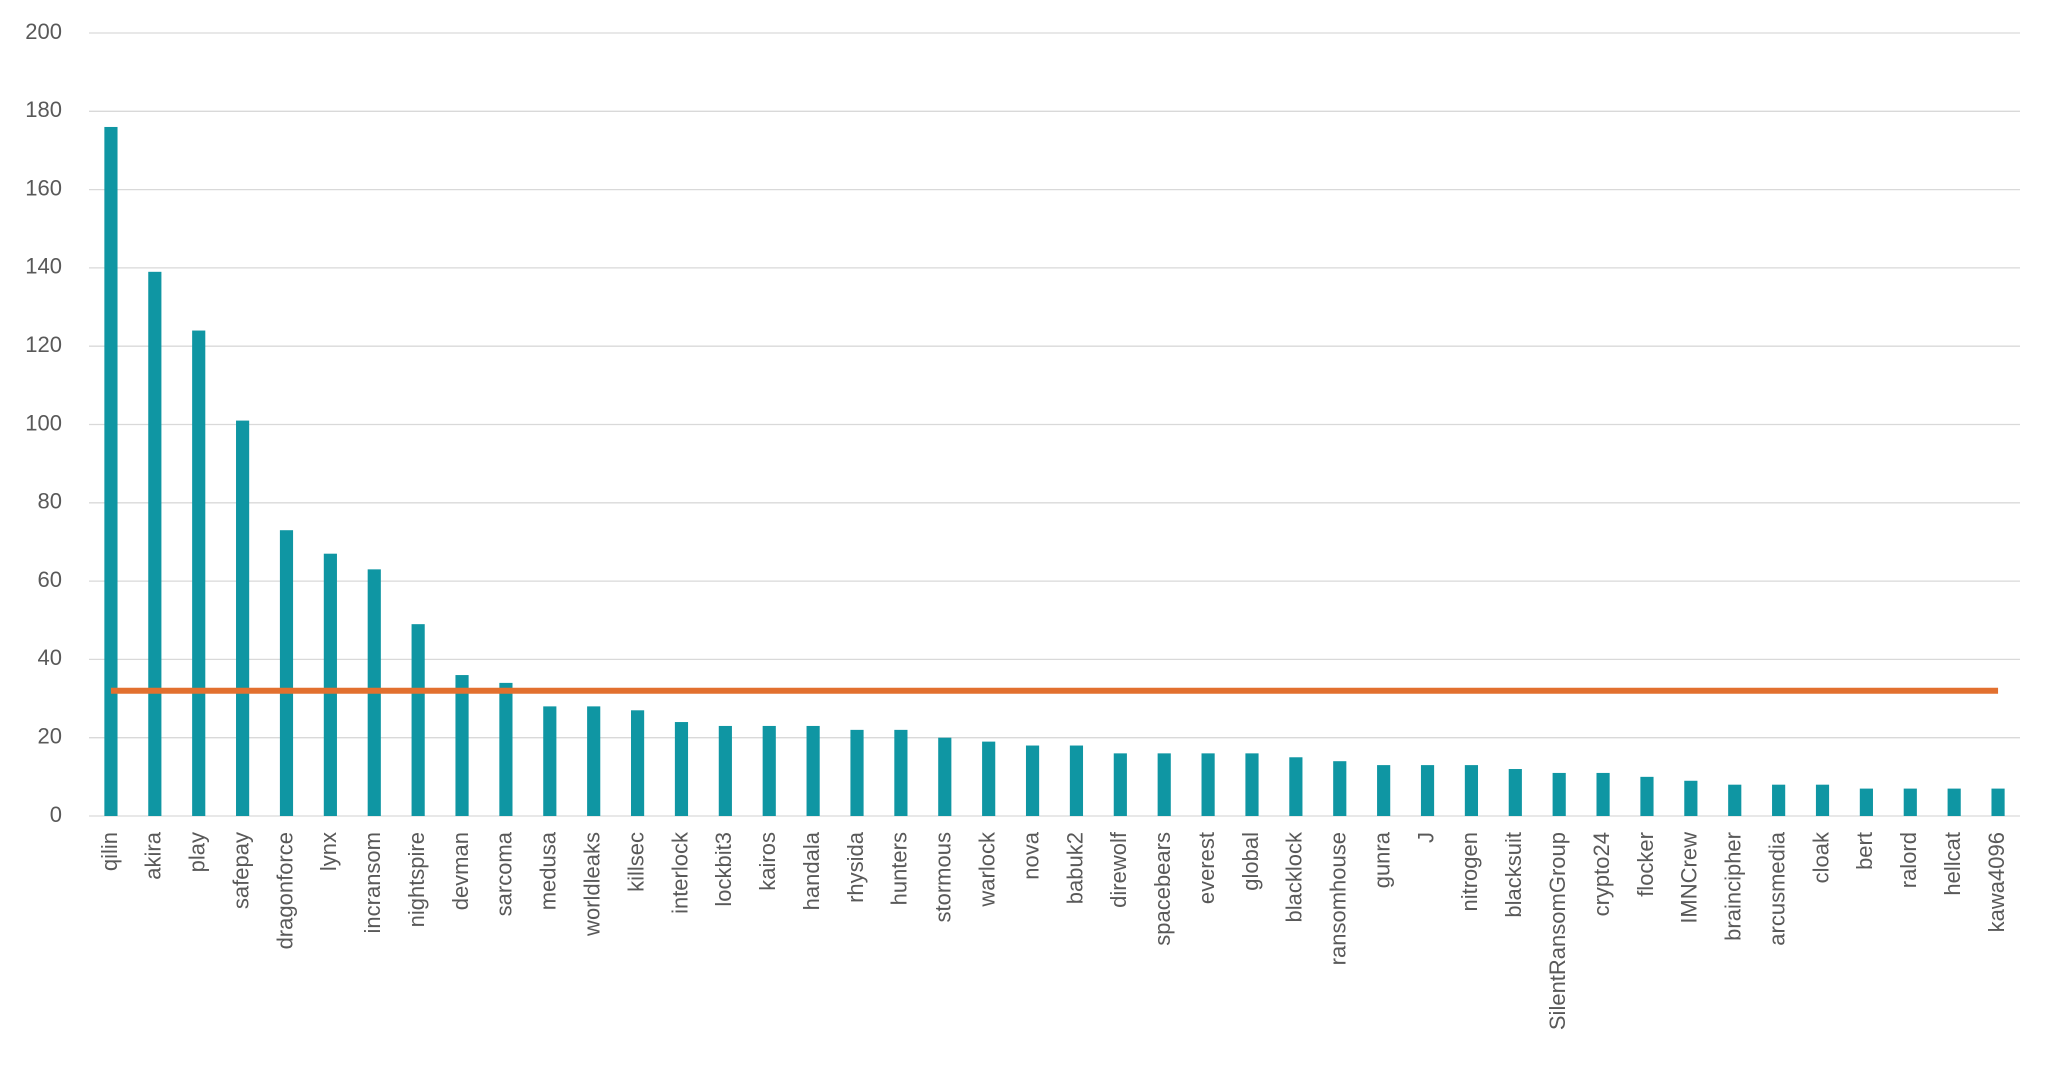  Describe the element at coordinates (43, 187) in the screenshot. I see `y-tick-label: 160` at that location.